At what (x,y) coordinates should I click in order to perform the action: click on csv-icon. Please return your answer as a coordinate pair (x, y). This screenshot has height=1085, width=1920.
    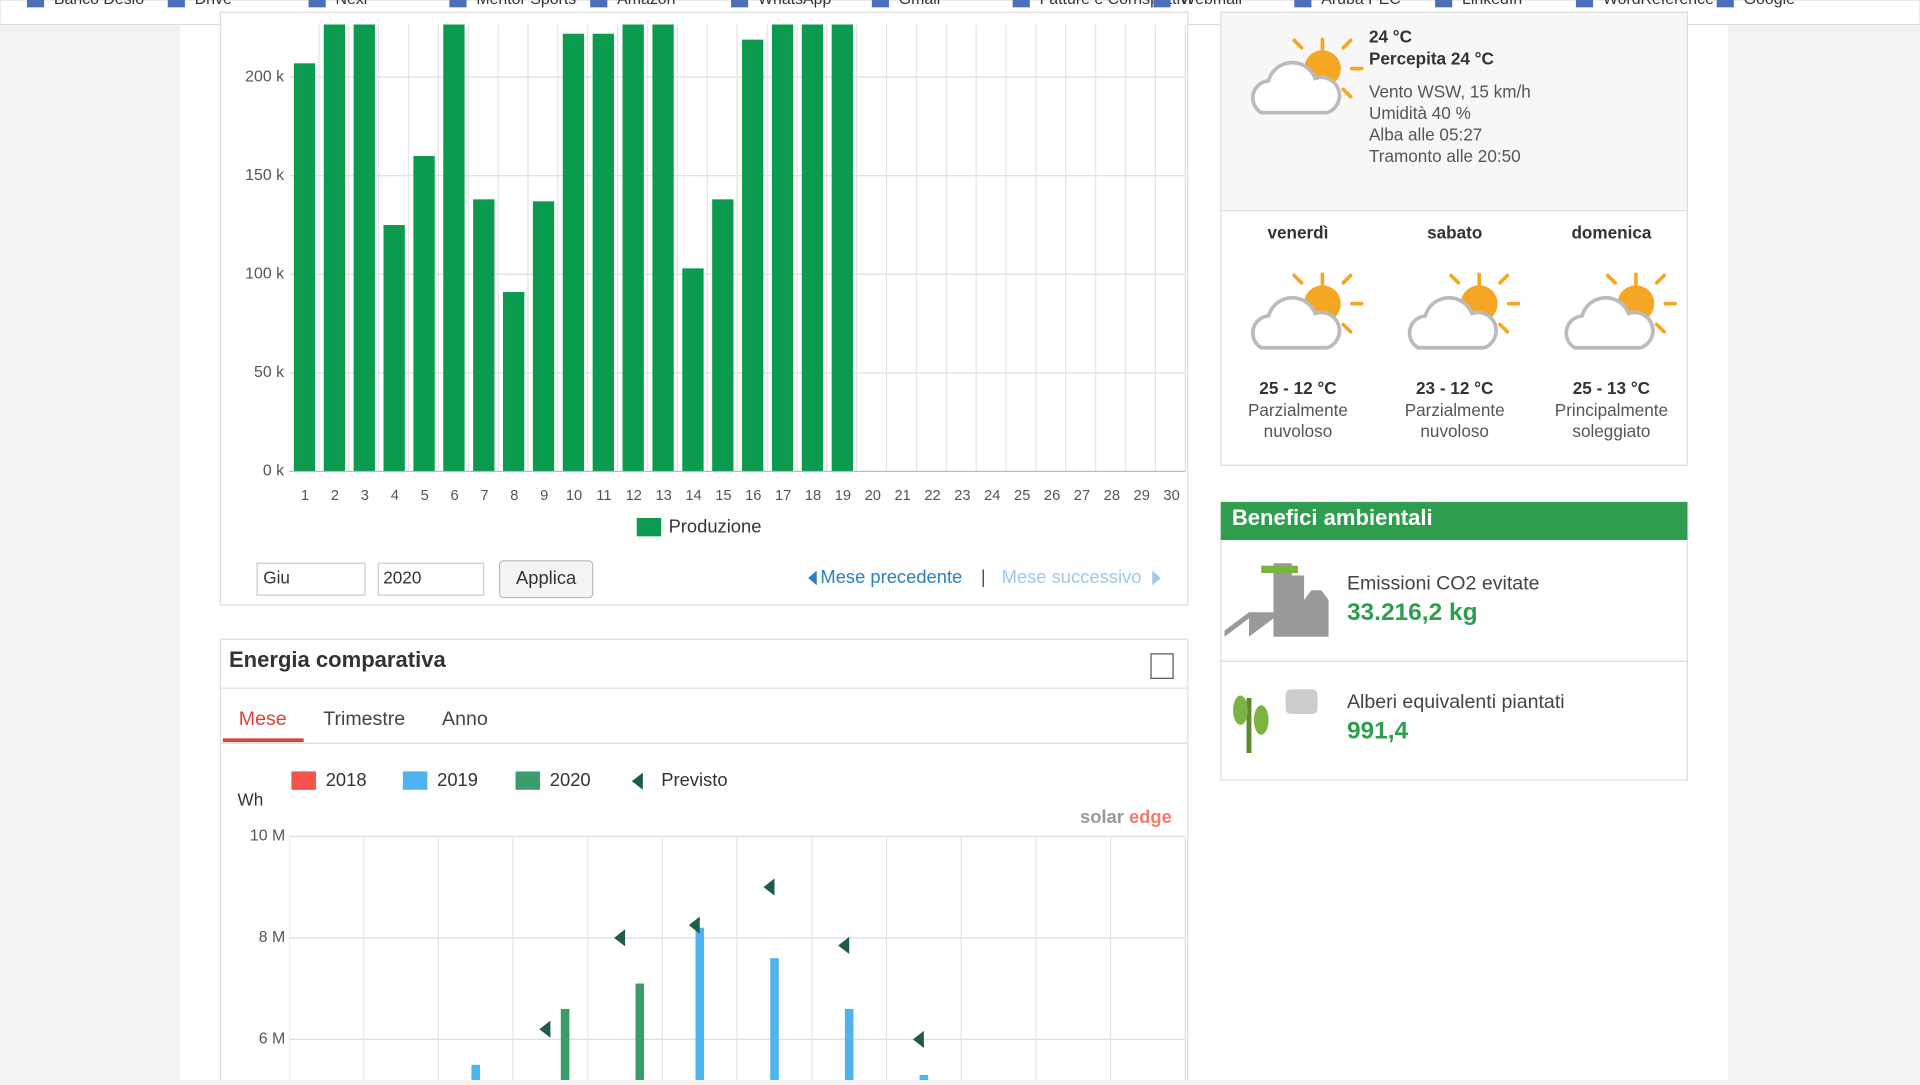
    Looking at the image, I should click on (1162, 666).